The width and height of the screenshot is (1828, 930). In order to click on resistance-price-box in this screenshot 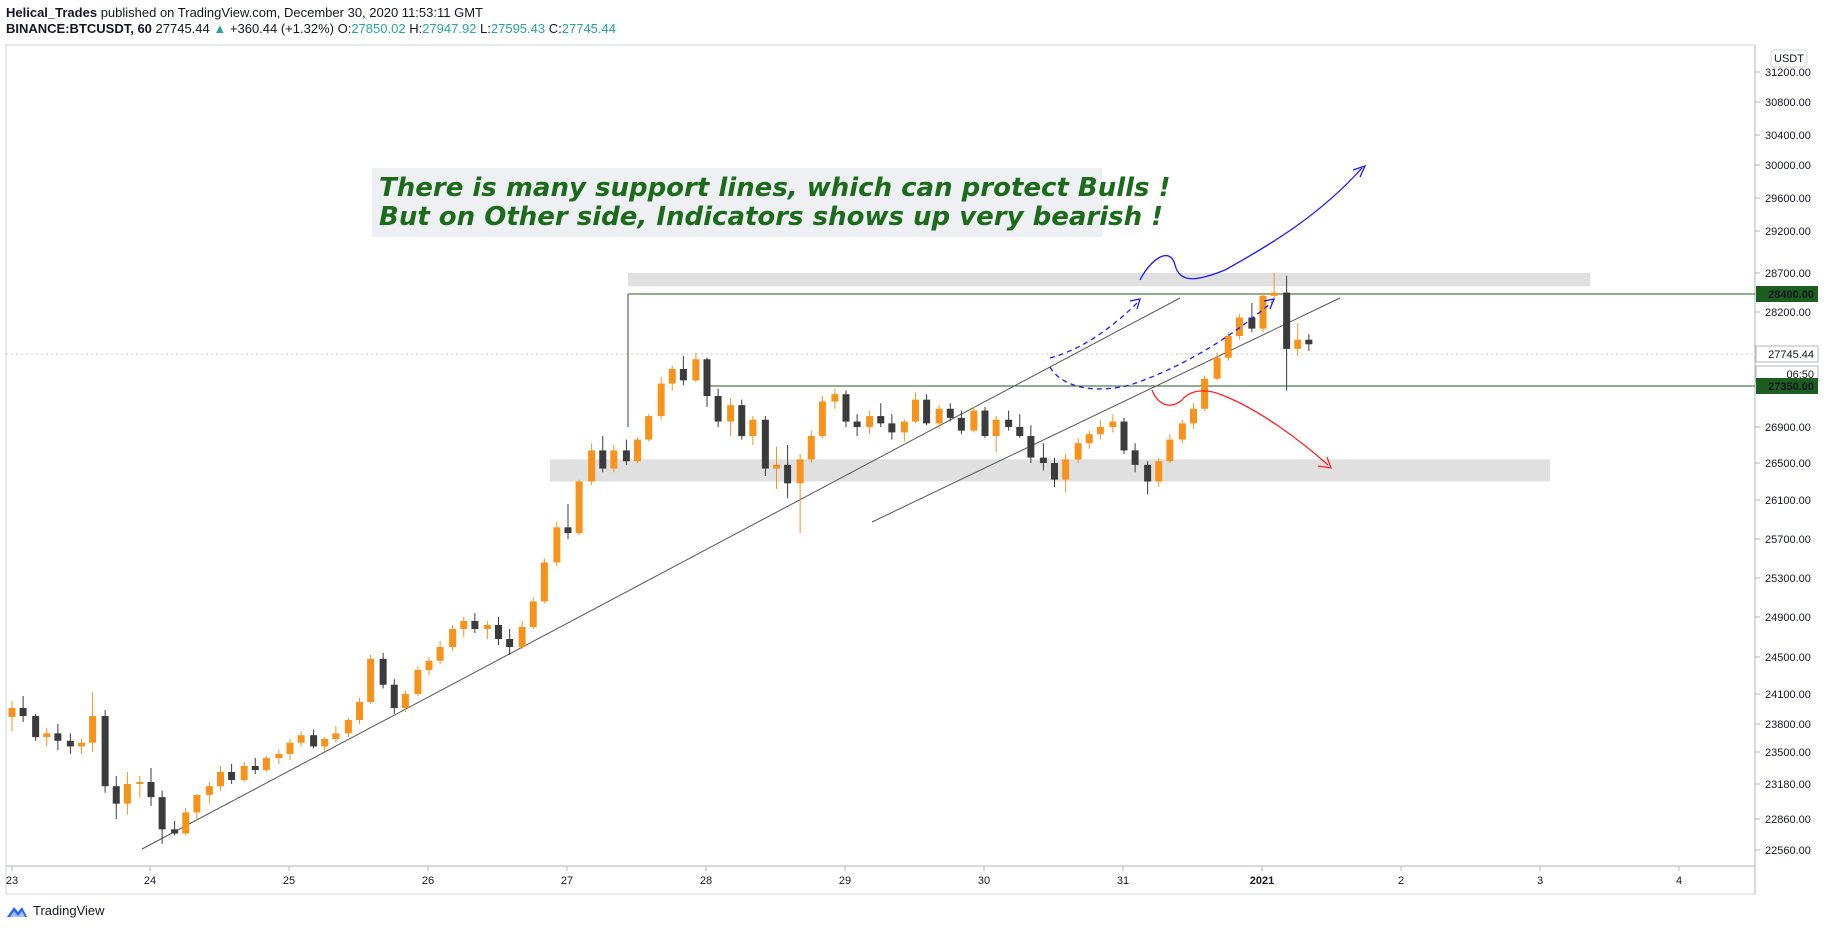, I will do `click(1787, 294)`.